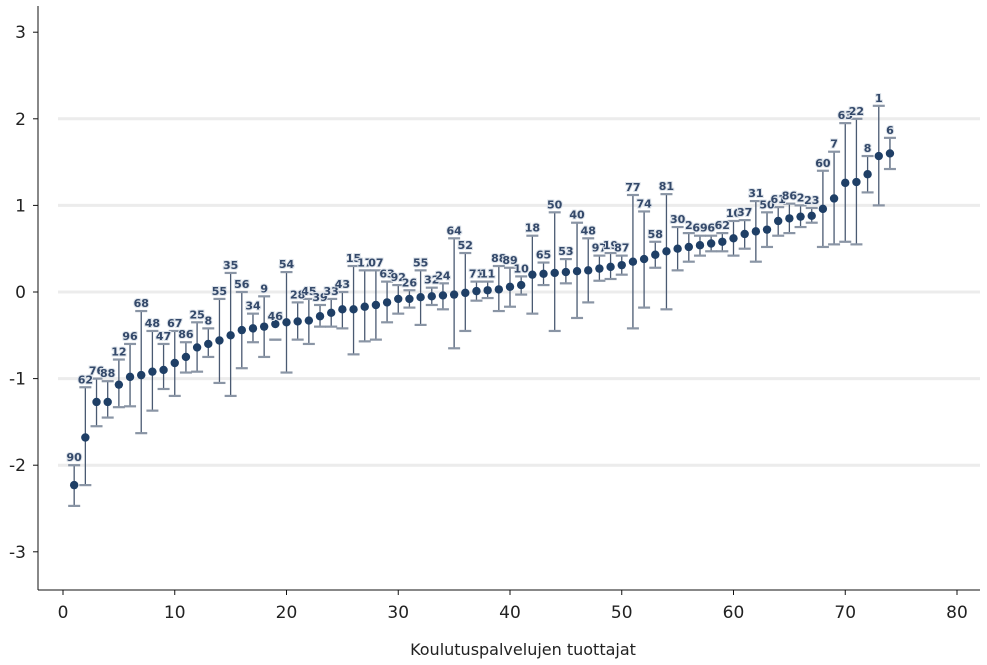 Image resolution: width=987 pixels, height=665 pixels. Describe the element at coordinates (308, 291) in the screenshot. I see `point-label: 45` at that location.